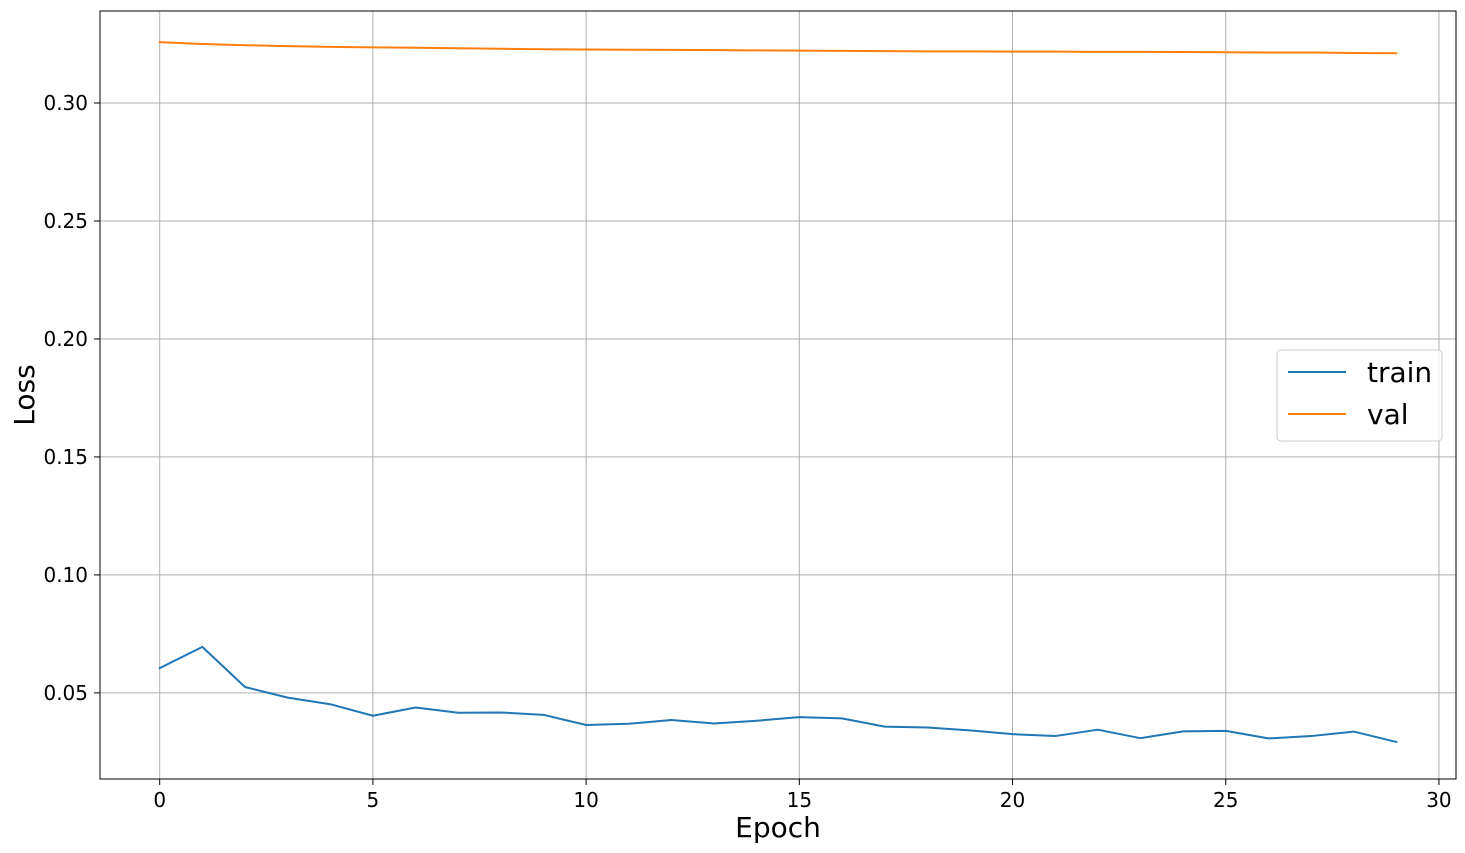  I want to click on y-tick-label: 0.15, so click(65, 457).